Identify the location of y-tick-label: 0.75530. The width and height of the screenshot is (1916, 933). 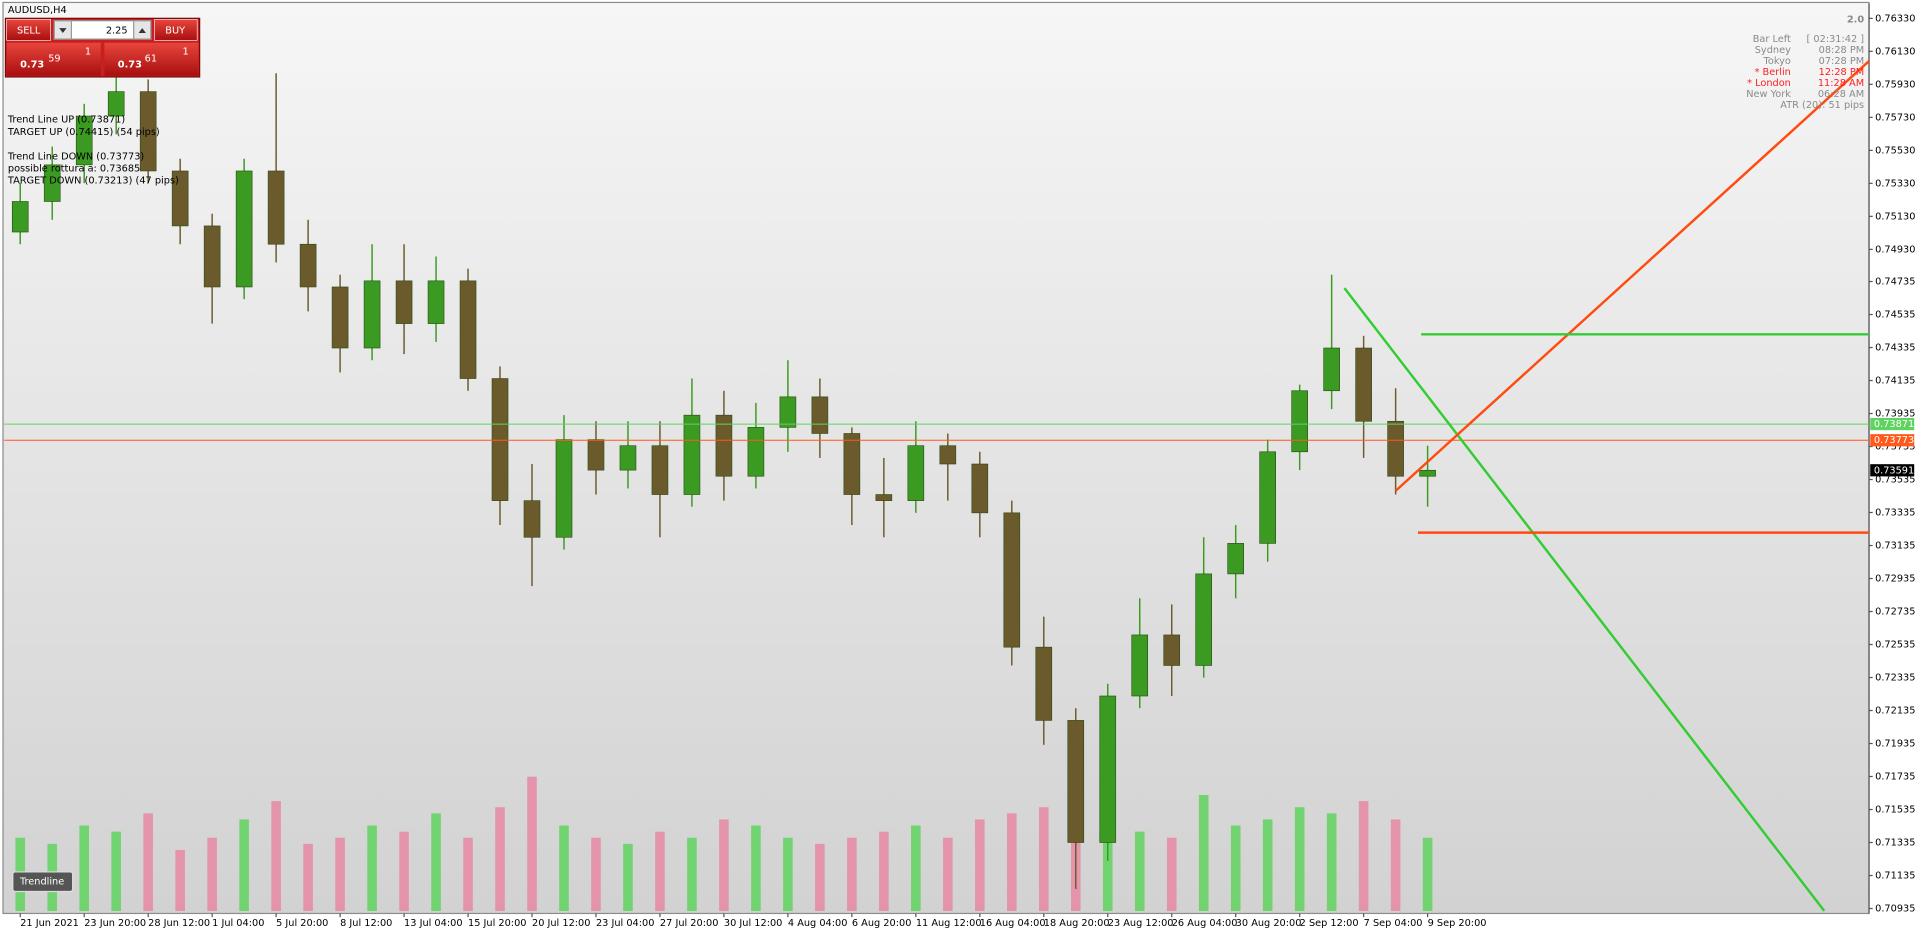
(1895, 150).